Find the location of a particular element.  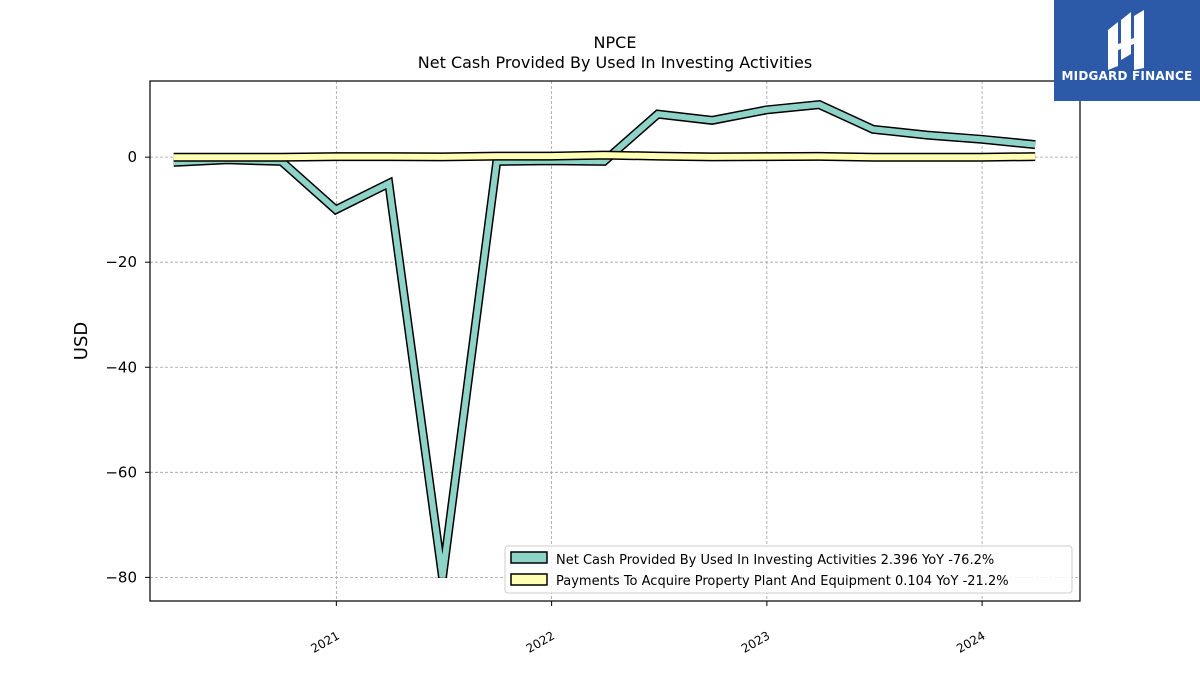

series-line is located at coordinates (604, 156).